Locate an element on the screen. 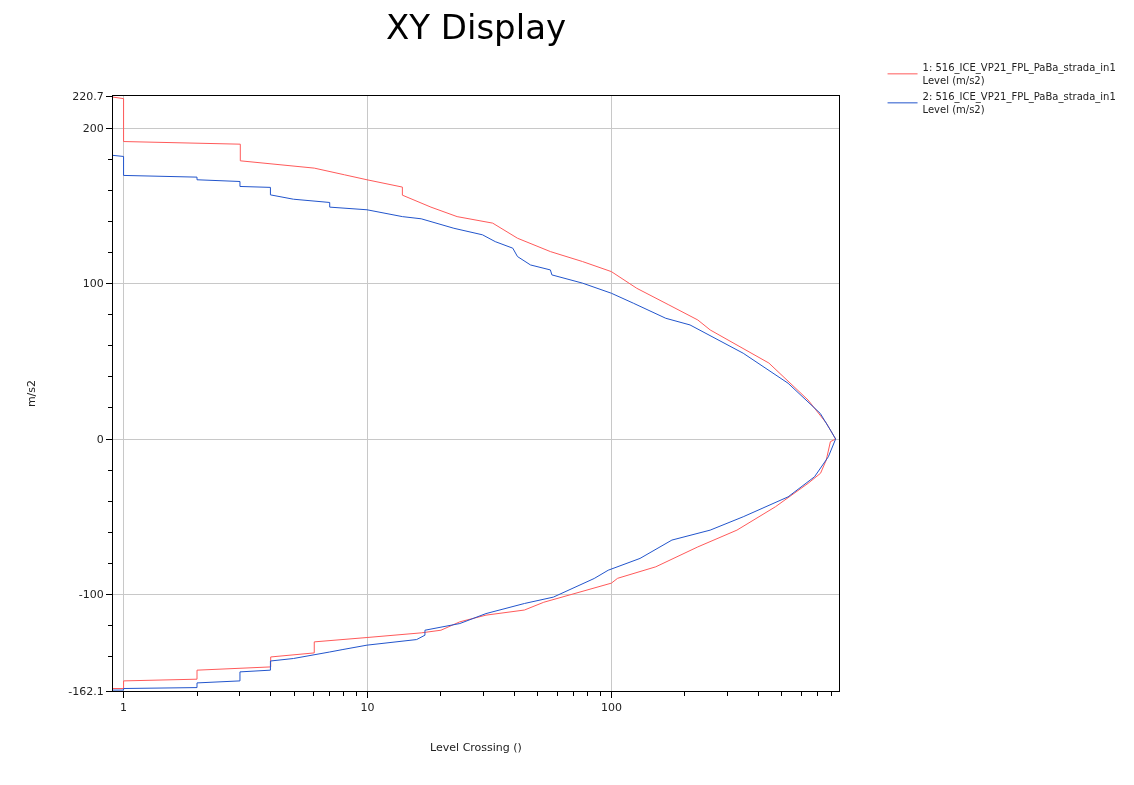  legend-label: 1: 516_ICE_VP21_FPL_PaBa_strada_in1 Level (m/s2) is located at coordinates (1019, 74).